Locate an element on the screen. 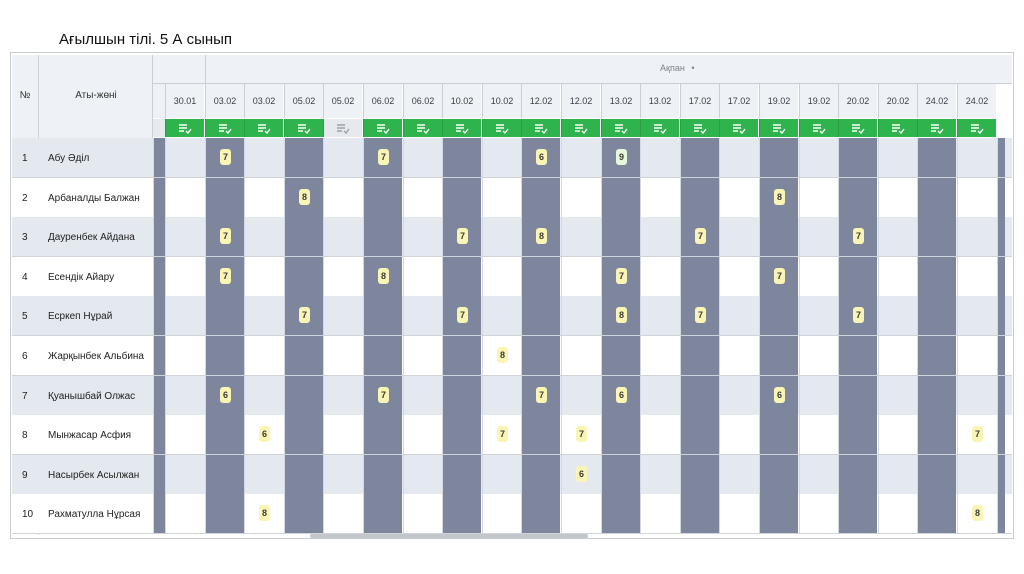 This screenshot has height=574, width=1024. date-header: 30.01 is located at coordinates (184, 101).